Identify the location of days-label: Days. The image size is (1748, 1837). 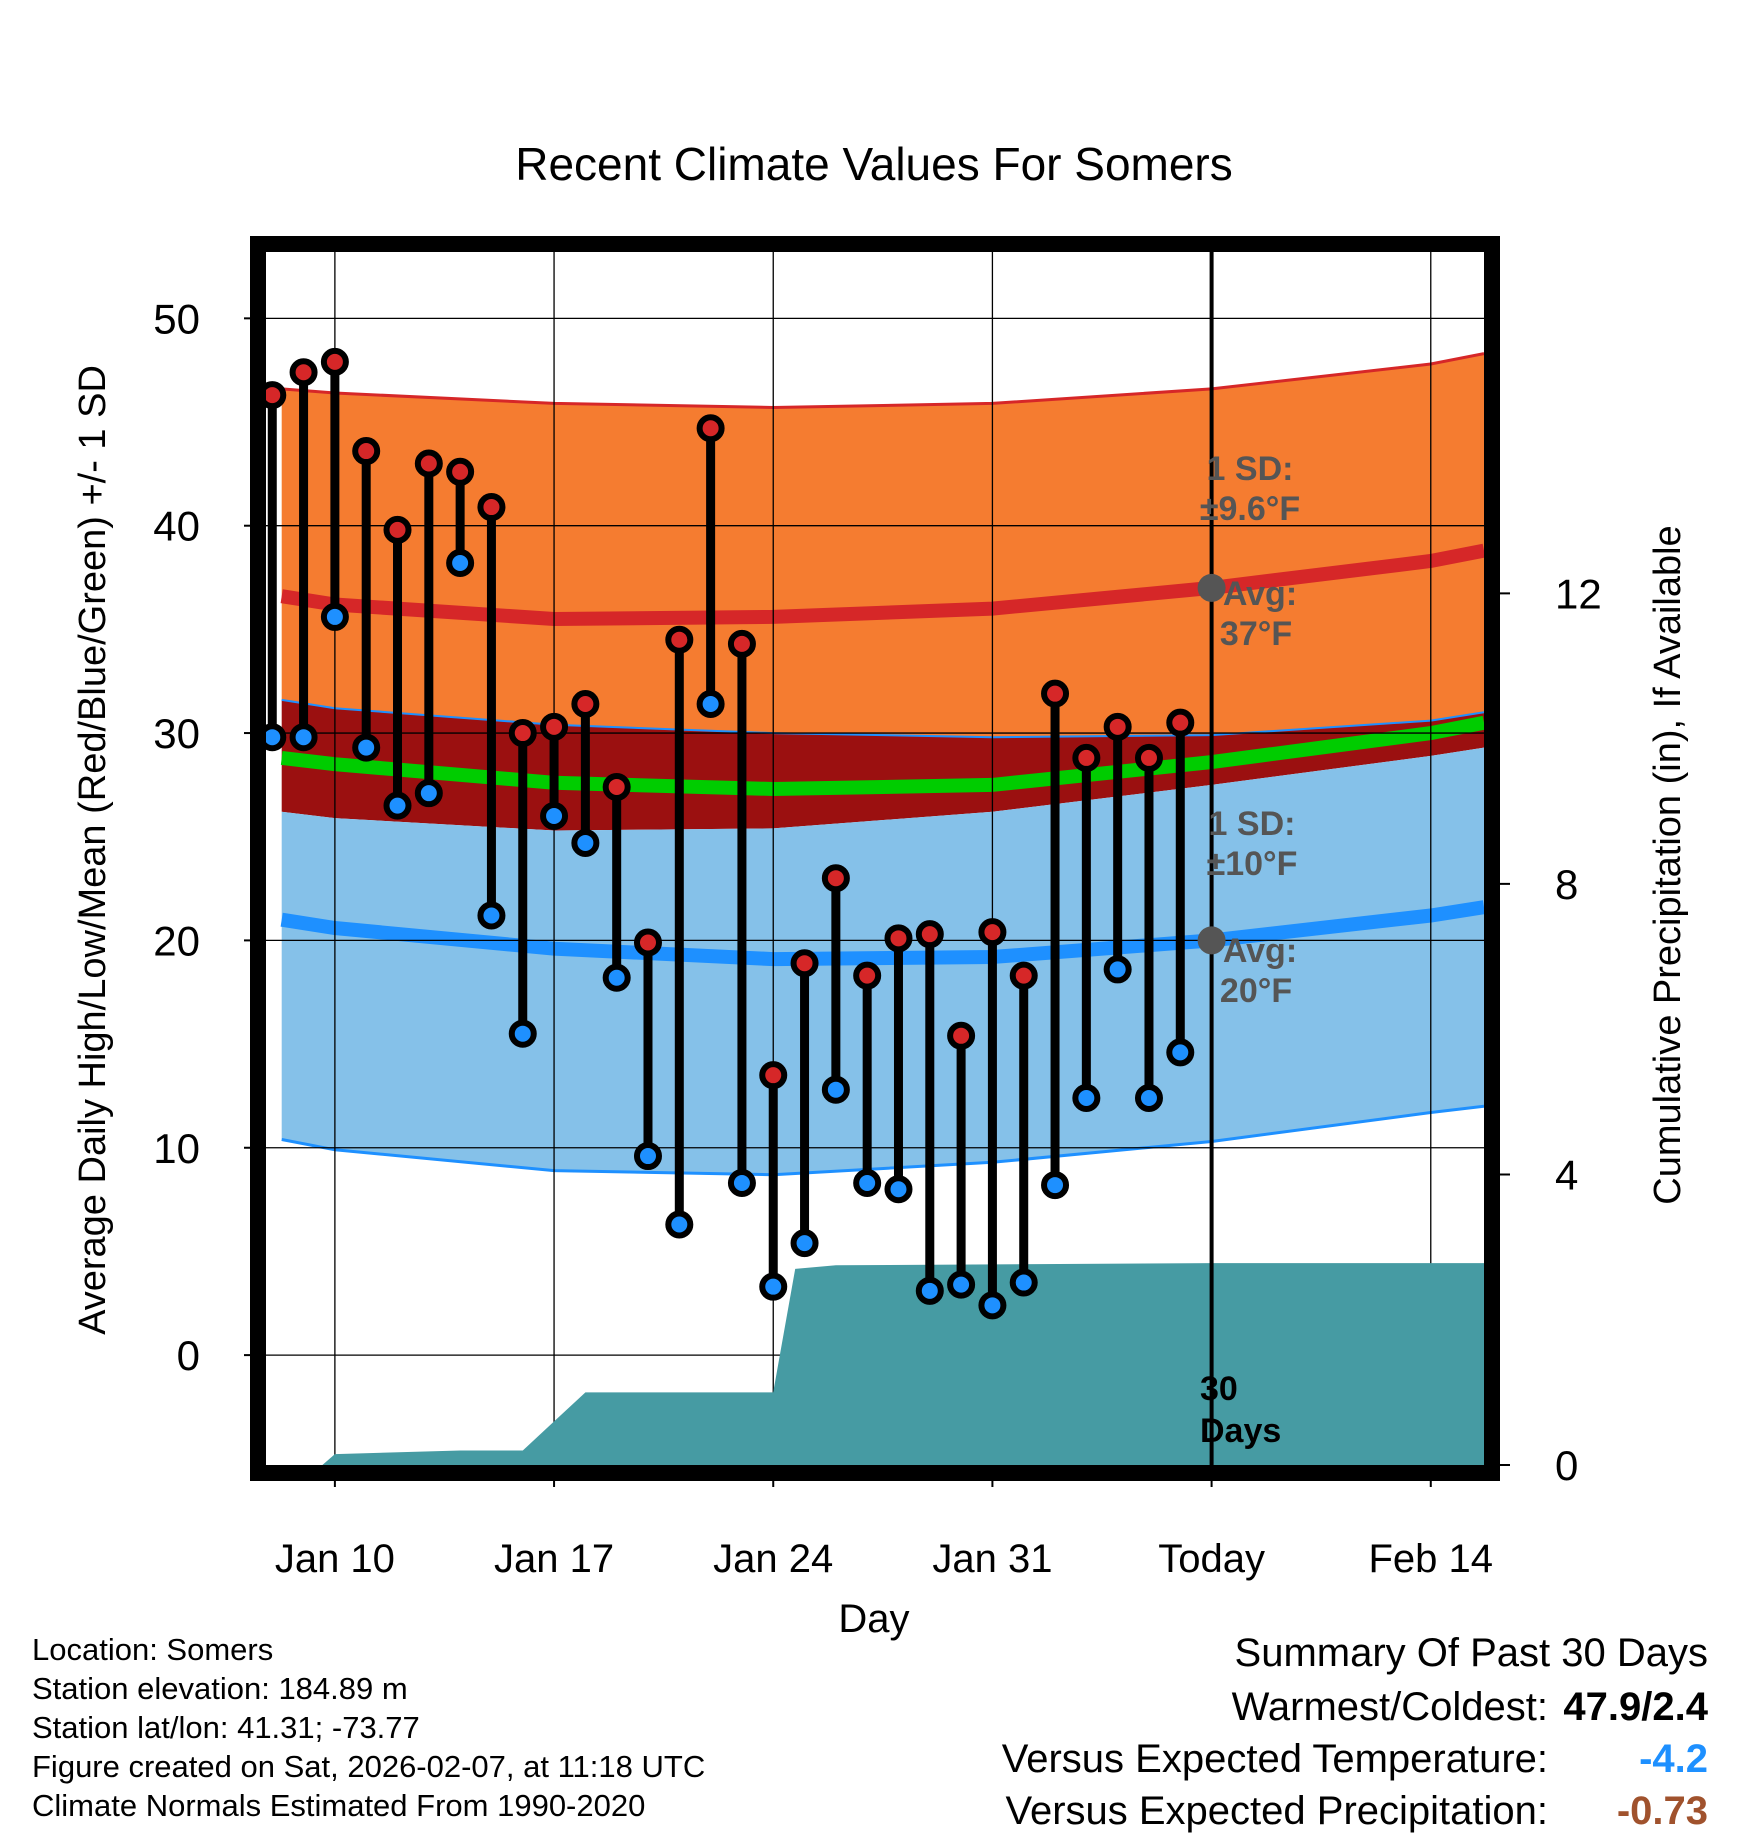
(1240, 1431).